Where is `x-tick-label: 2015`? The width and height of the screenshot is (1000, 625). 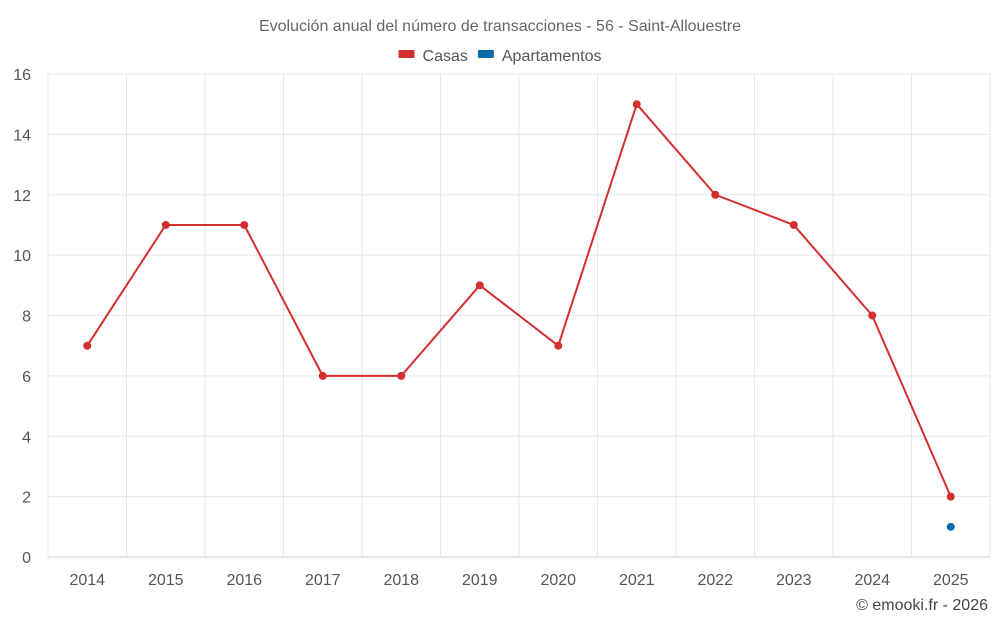 x-tick-label: 2015 is located at coordinates (166, 580).